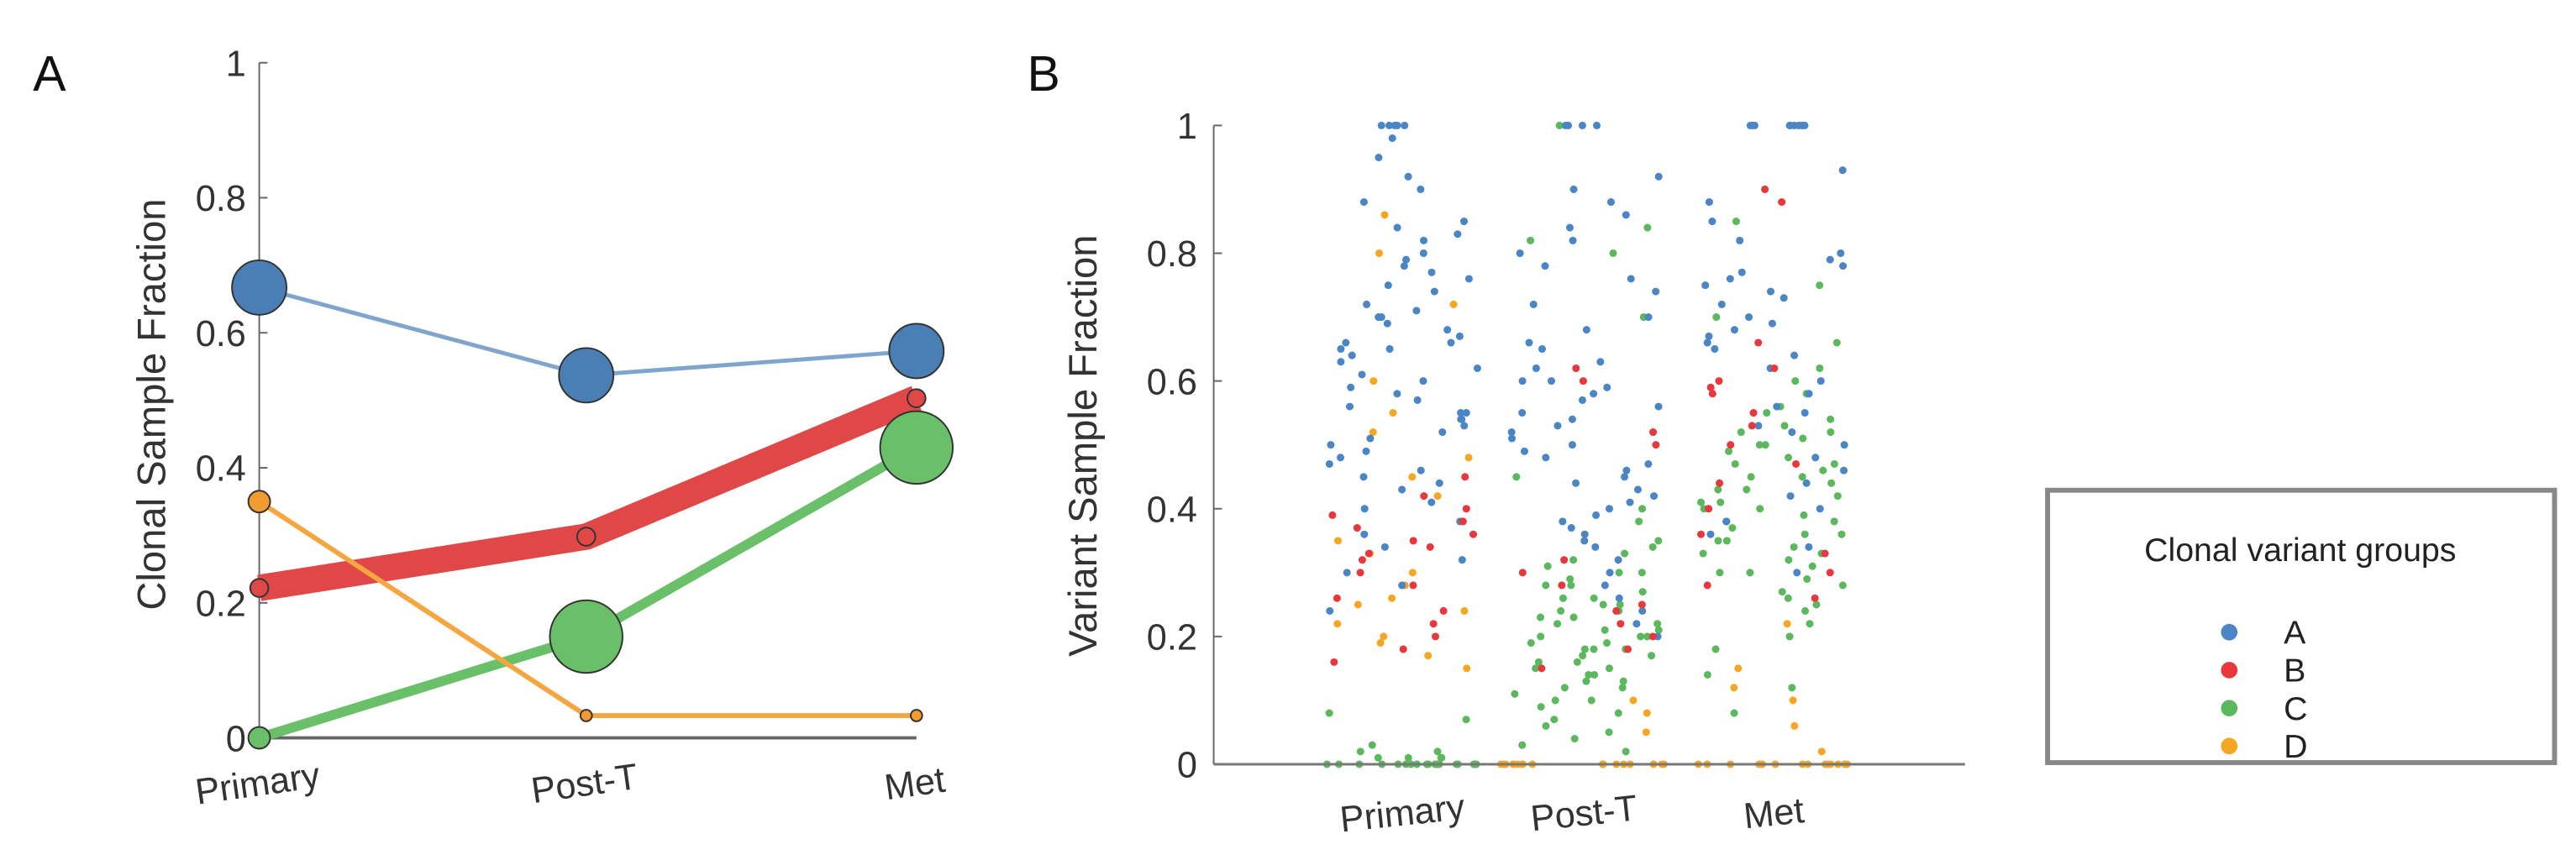 This screenshot has height=860, width=2576. What do you see at coordinates (236, 64) in the screenshot?
I see `panel-a-ytick-label: 1` at bounding box center [236, 64].